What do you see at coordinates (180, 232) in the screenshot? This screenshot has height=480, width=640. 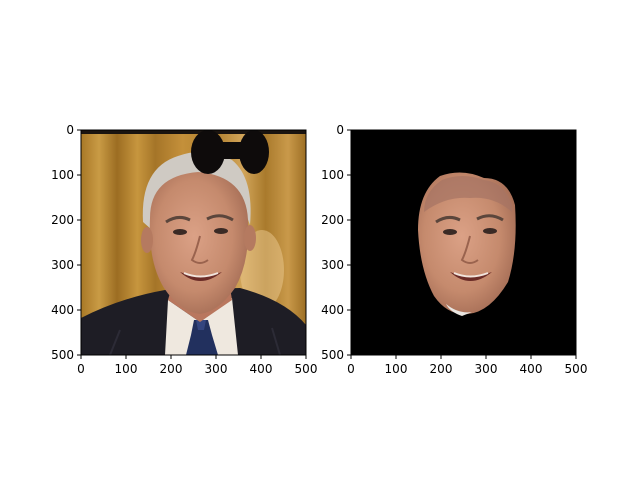 I see `left-eye` at bounding box center [180, 232].